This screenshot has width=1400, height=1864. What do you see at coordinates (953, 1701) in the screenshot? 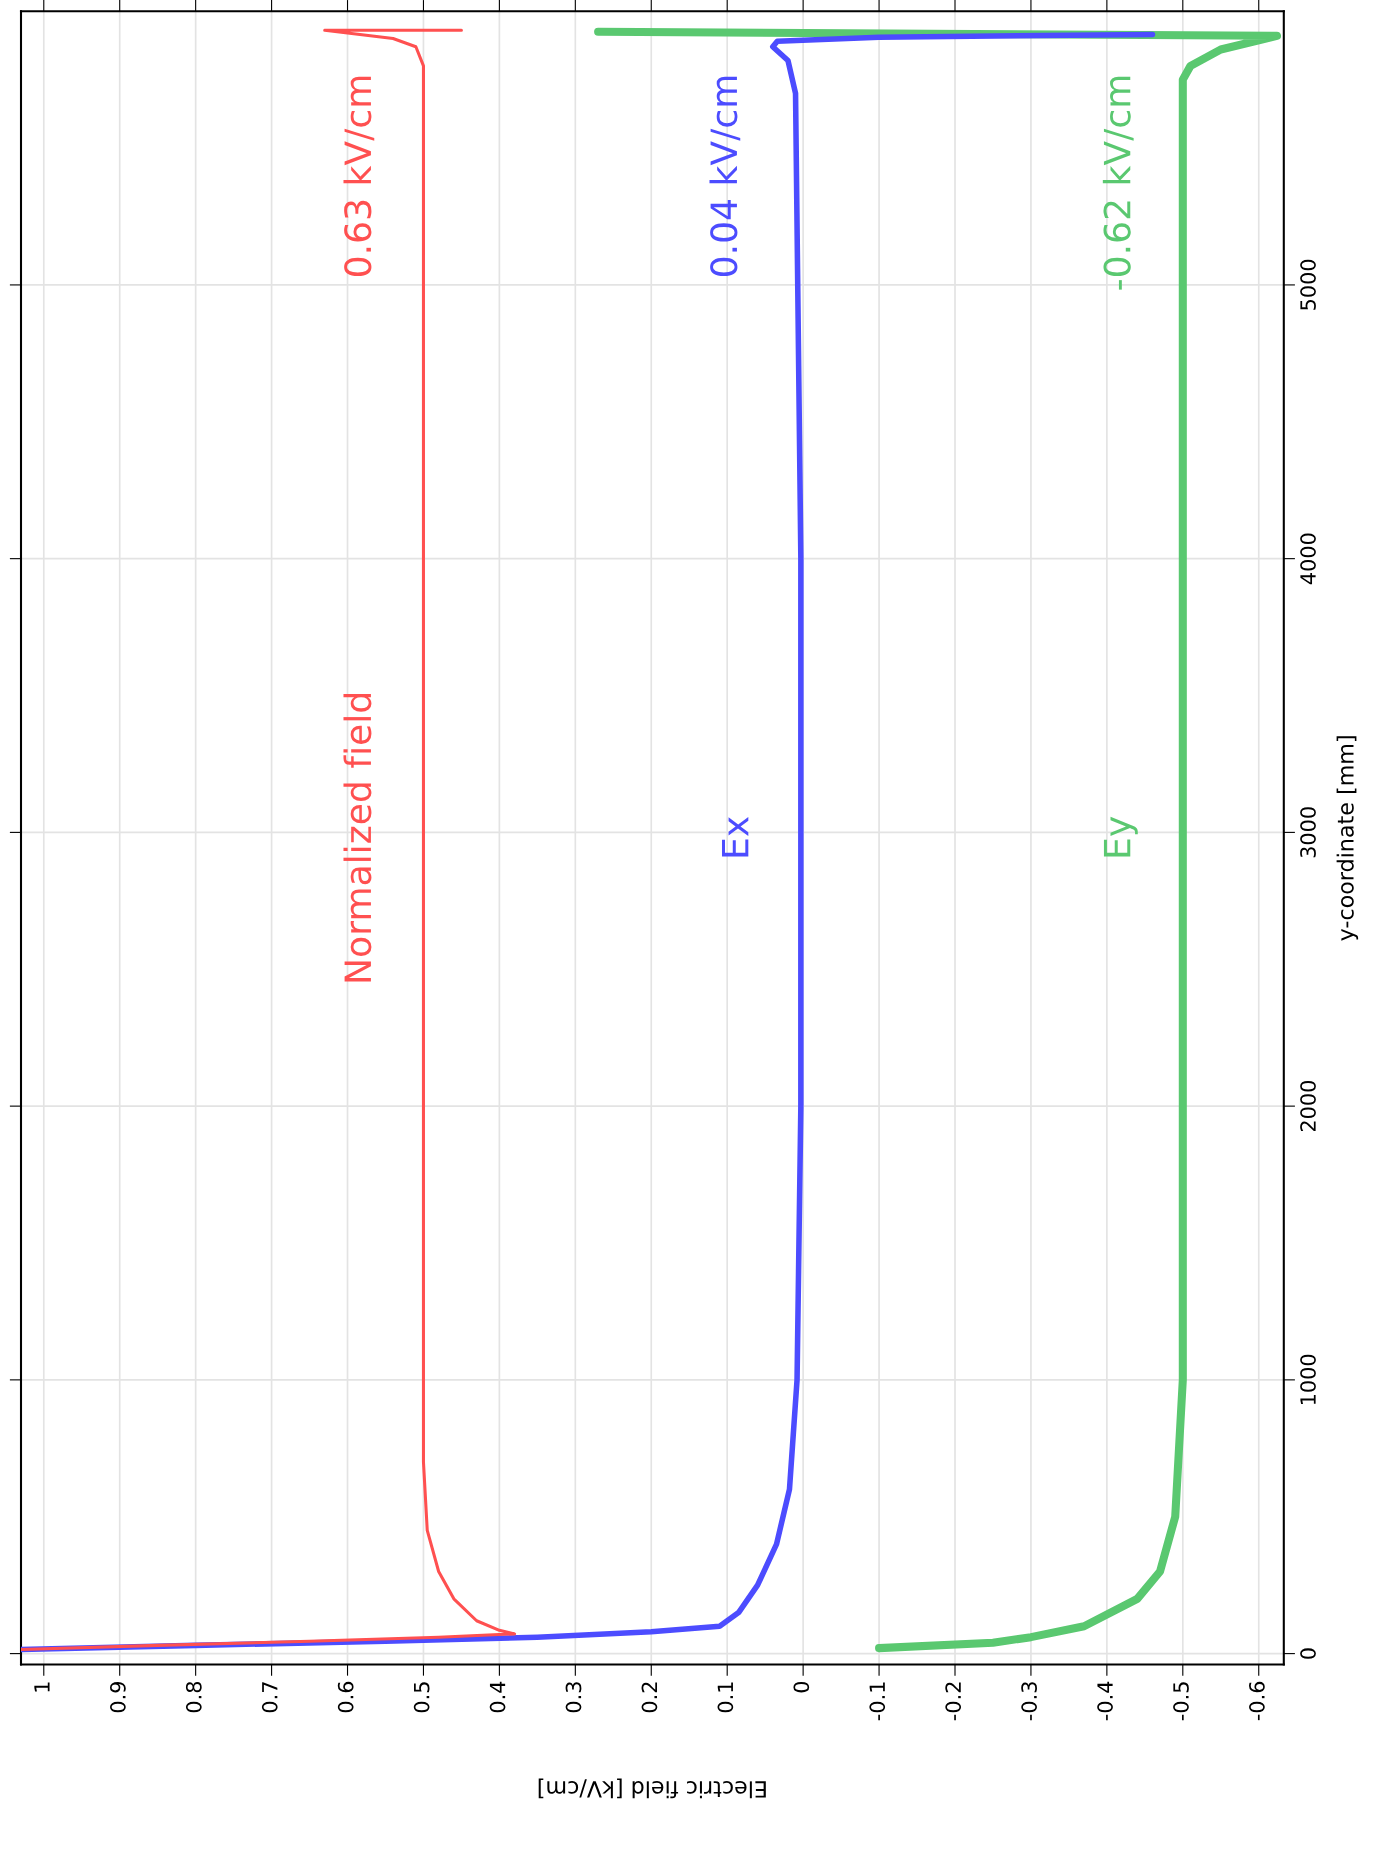
I see `x-tick-label: -0.2` at bounding box center [953, 1701].